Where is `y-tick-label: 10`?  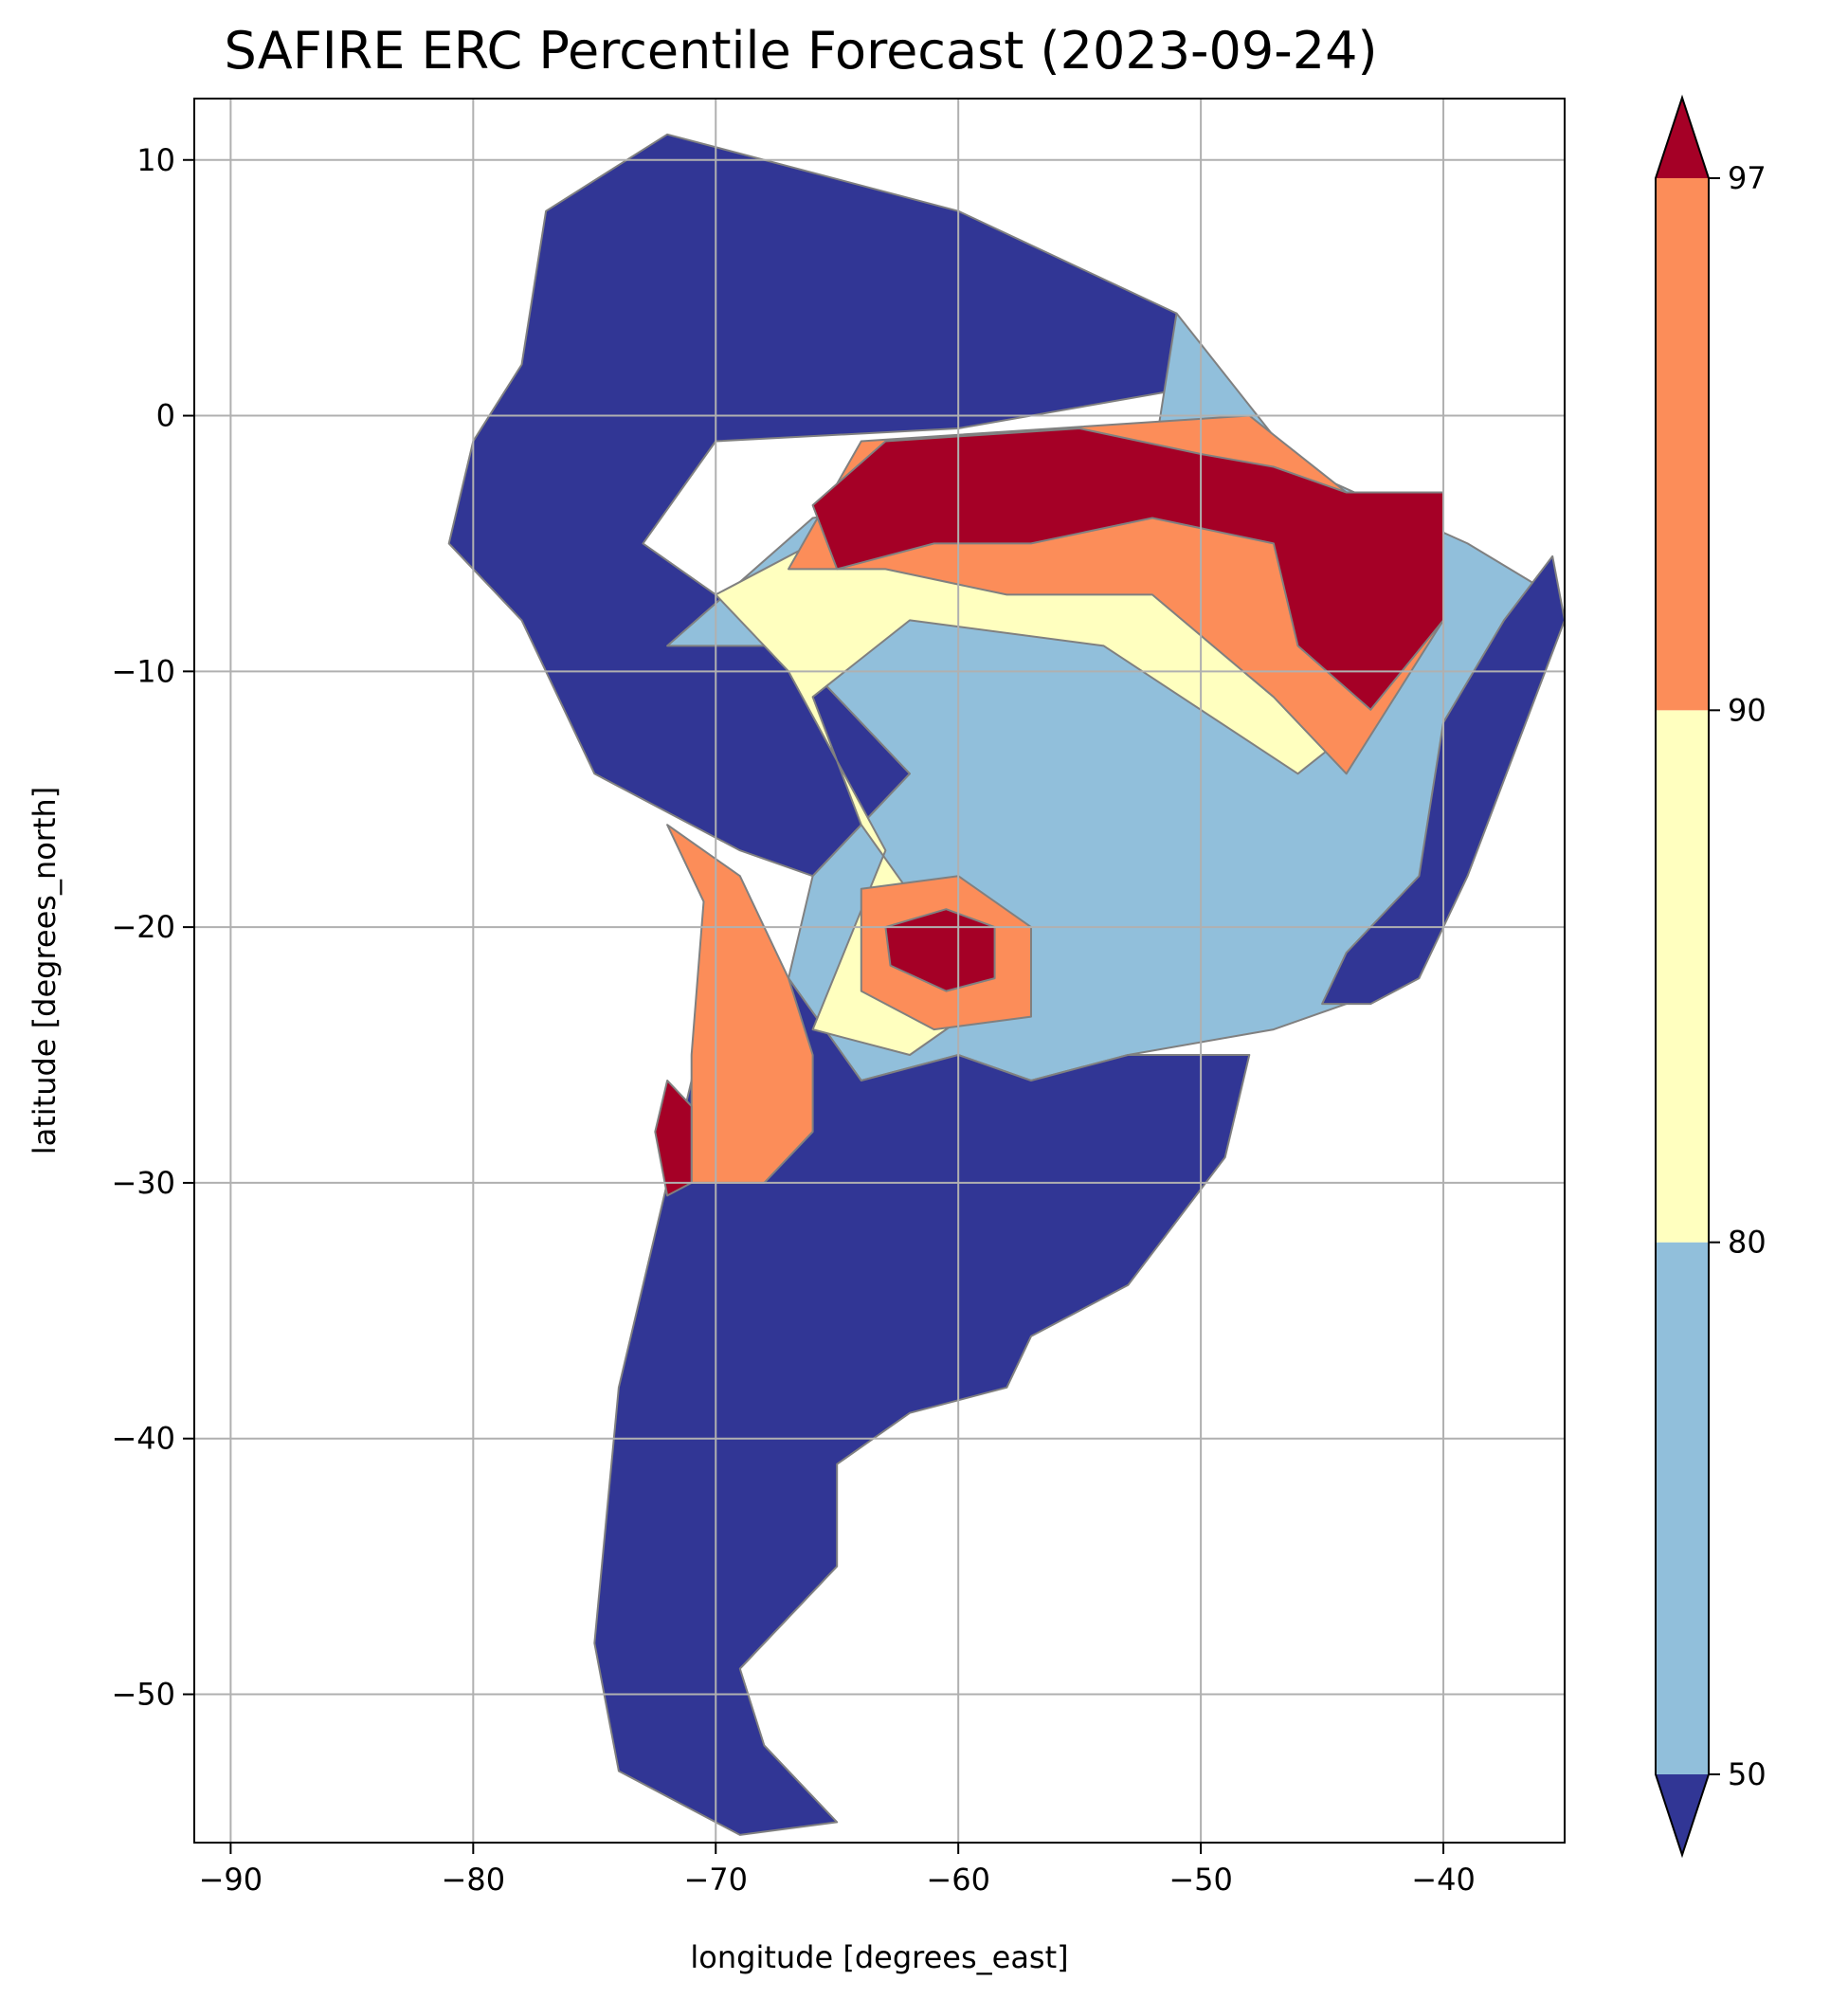 y-tick-label: 10 is located at coordinates (155, 160).